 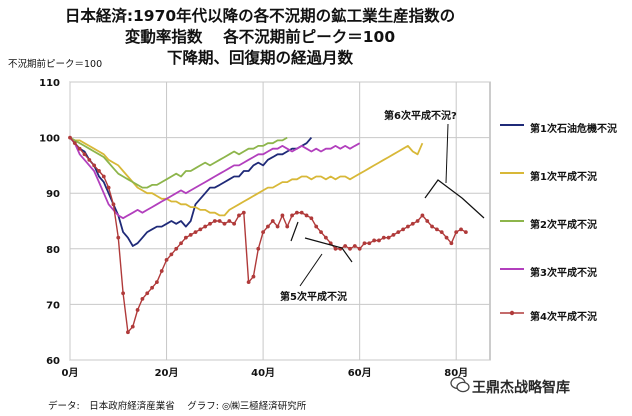 What do you see at coordinates (263, 373) in the screenshot?
I see `x-tick-label: 40月` at bounding box center [263, 373].